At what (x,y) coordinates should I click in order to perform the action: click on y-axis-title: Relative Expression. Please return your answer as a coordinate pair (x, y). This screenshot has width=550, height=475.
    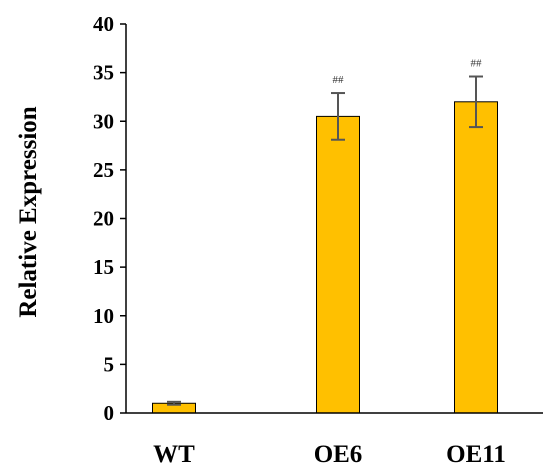
    Looking at the image, I should click on (28, 211).